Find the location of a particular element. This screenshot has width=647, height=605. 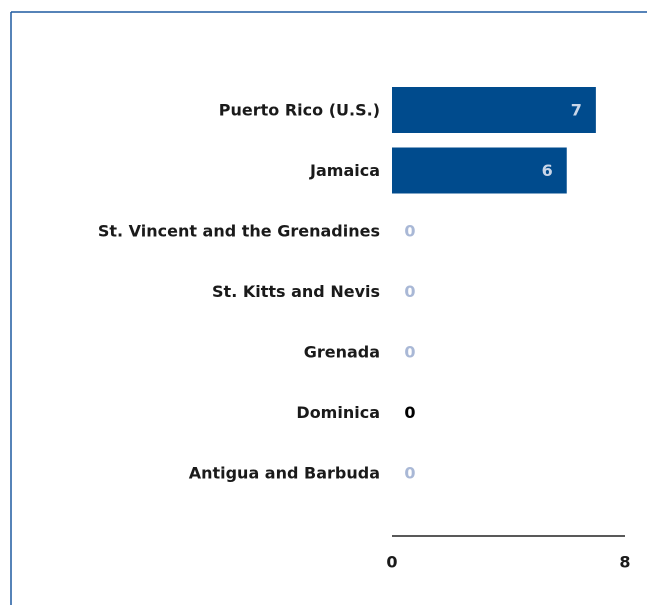

category-label: Antigua and Barbuda is located at coordinates (284, 473).